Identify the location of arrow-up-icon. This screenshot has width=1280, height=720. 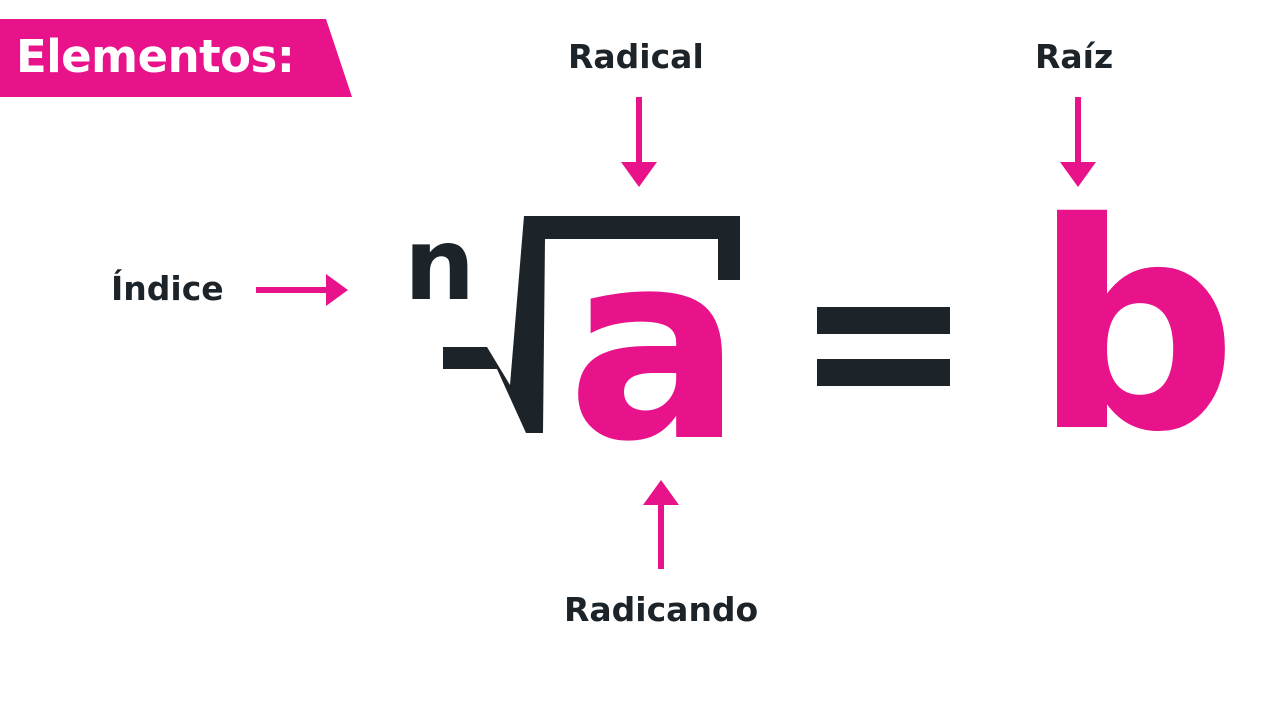
(661, 524).